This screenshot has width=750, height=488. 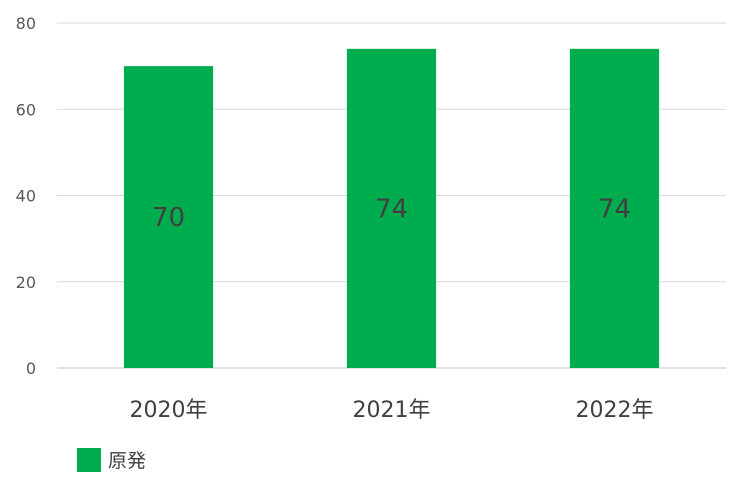 I want to click on legend-swatch, so click(x=89, y=460).